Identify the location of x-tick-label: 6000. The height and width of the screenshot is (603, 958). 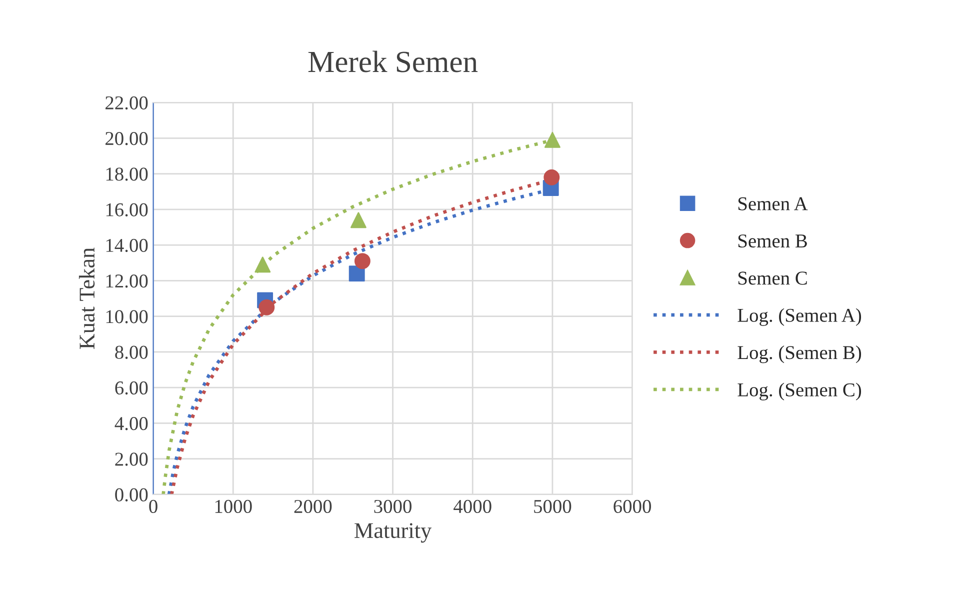
(632, 507).